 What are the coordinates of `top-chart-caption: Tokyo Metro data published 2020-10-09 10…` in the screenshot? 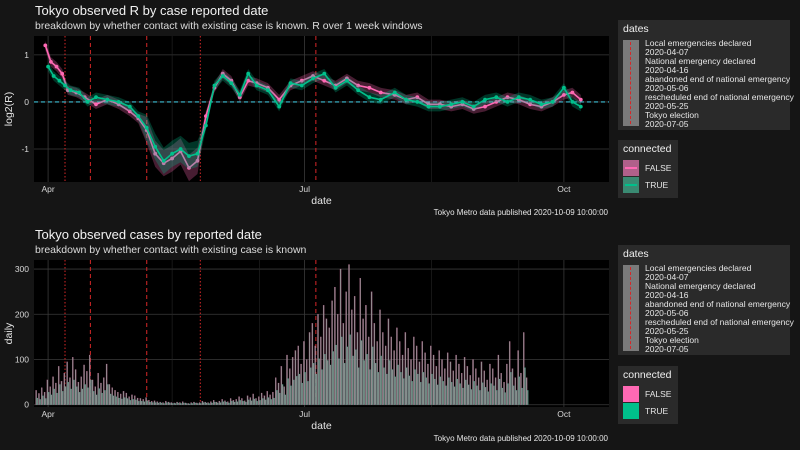 It's located at (520, 212).